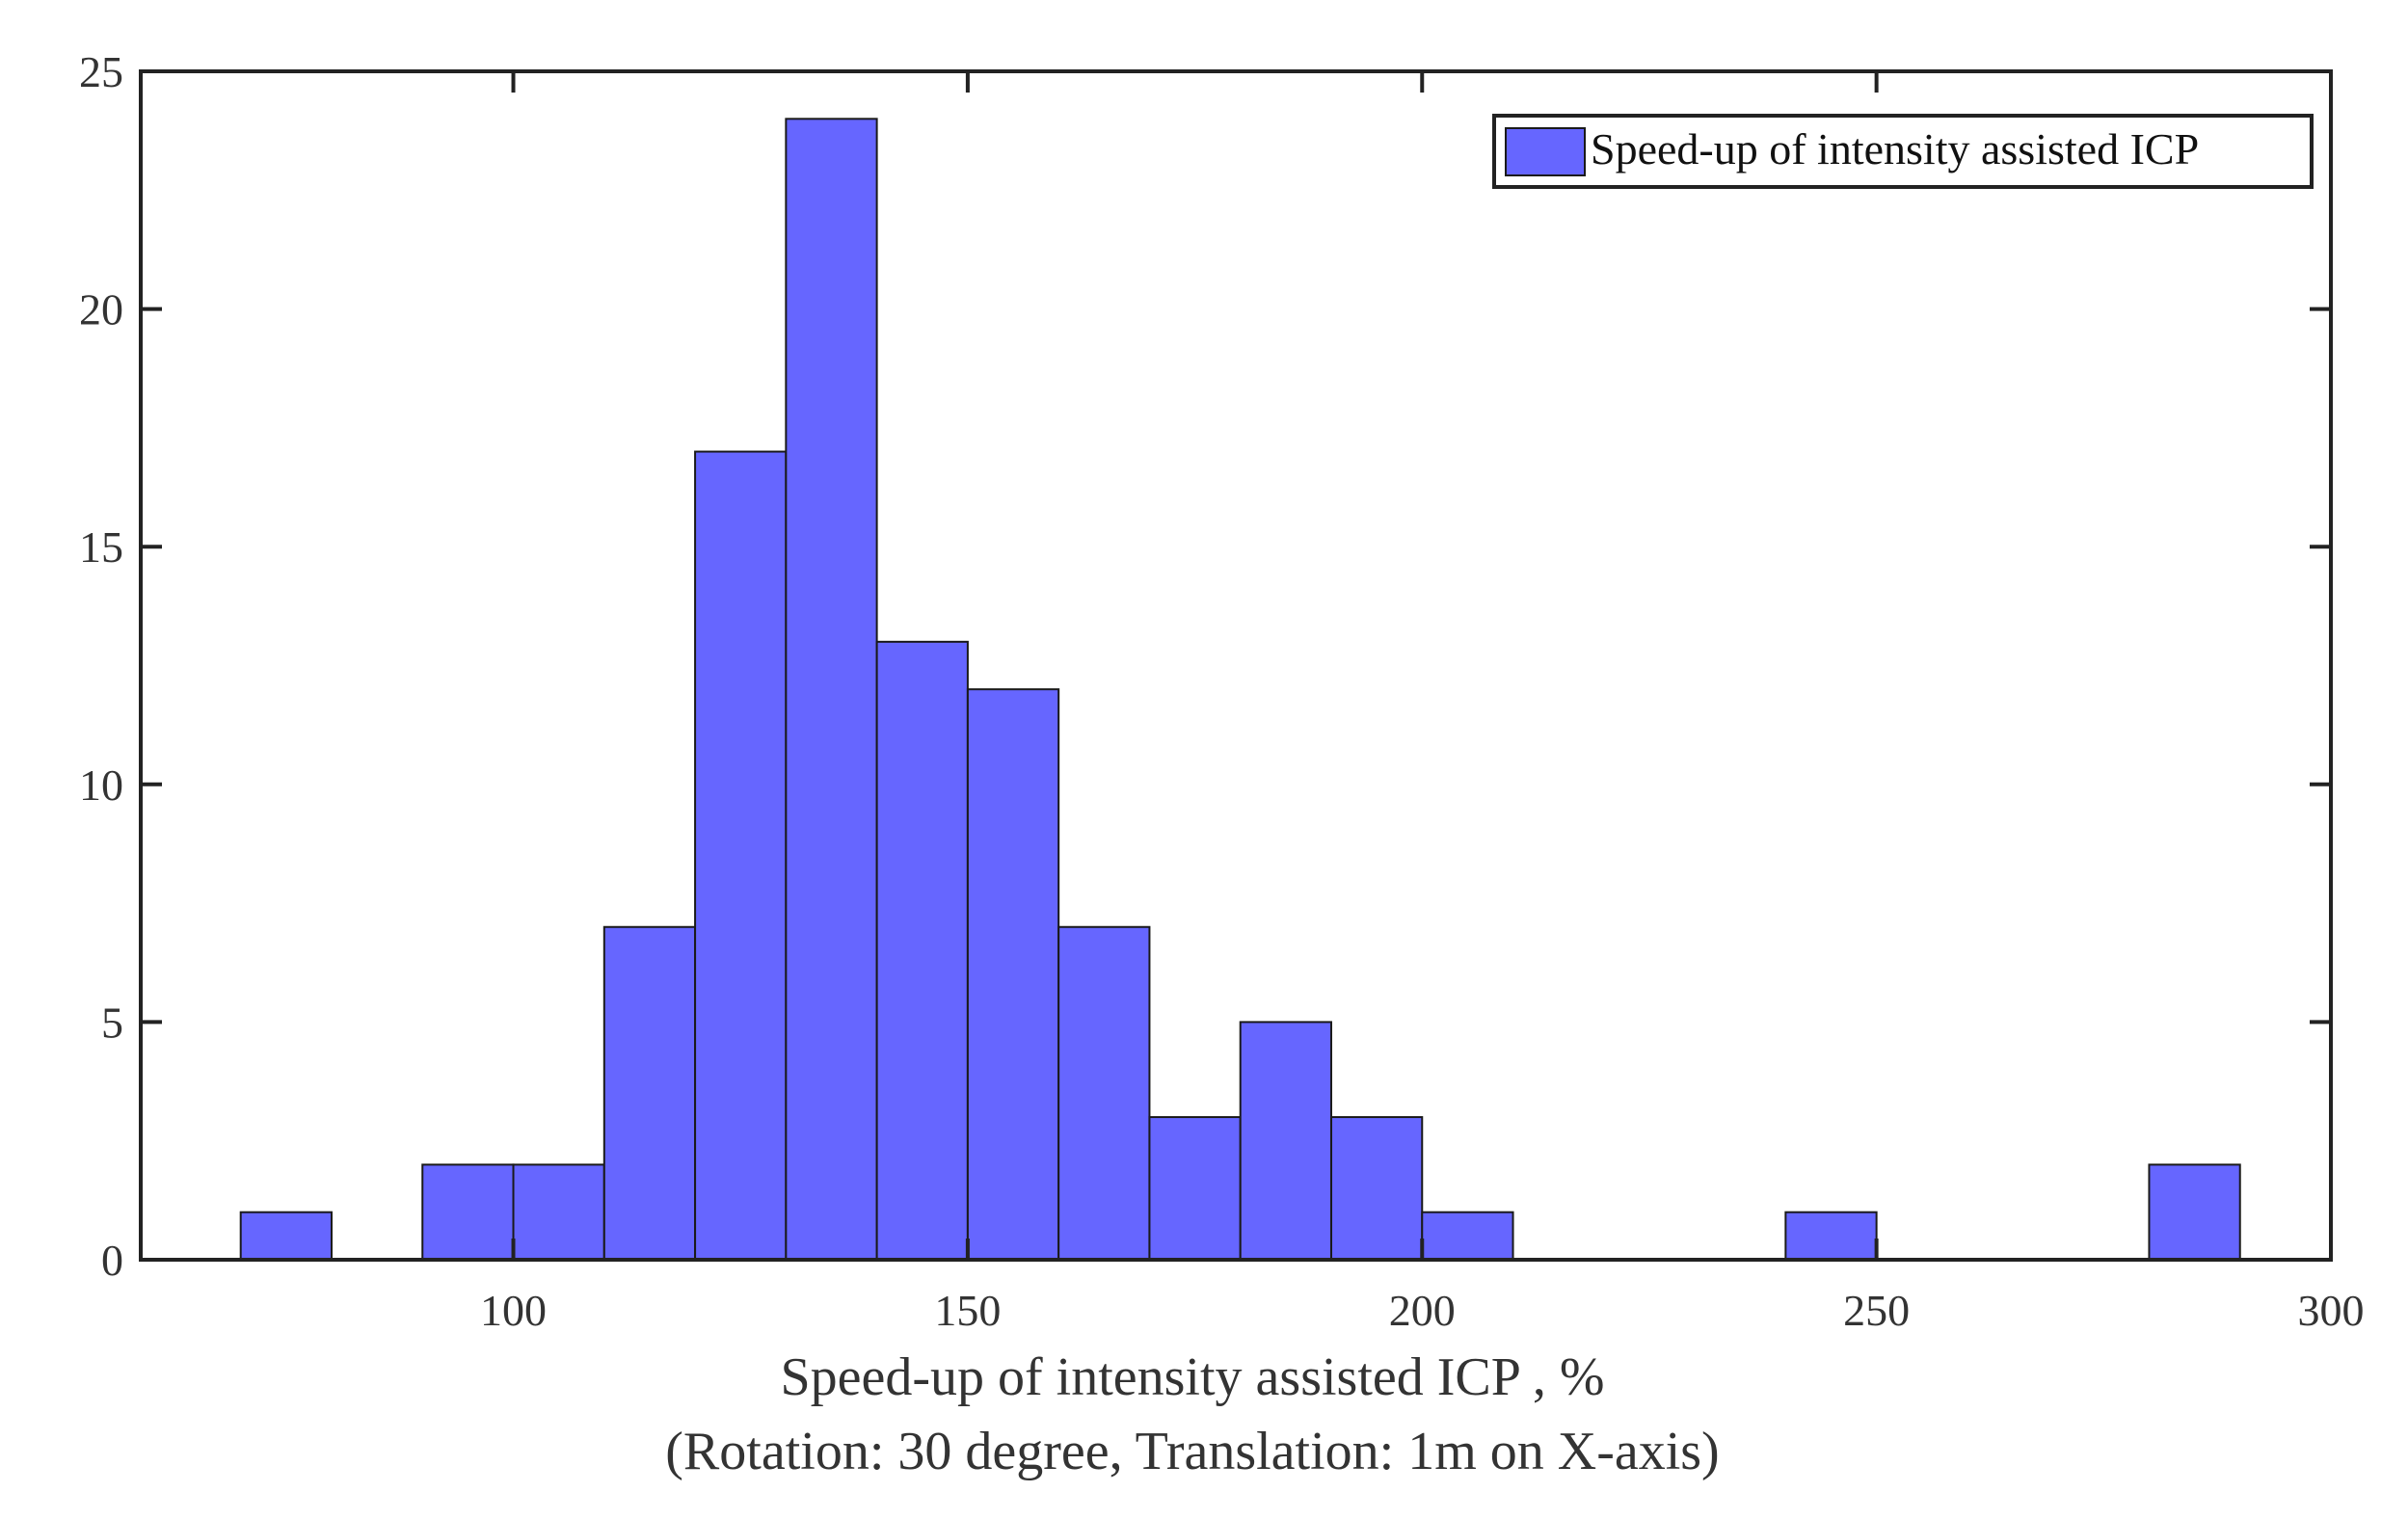  I want to click on y-tick-label: 25, so click(101, 71).